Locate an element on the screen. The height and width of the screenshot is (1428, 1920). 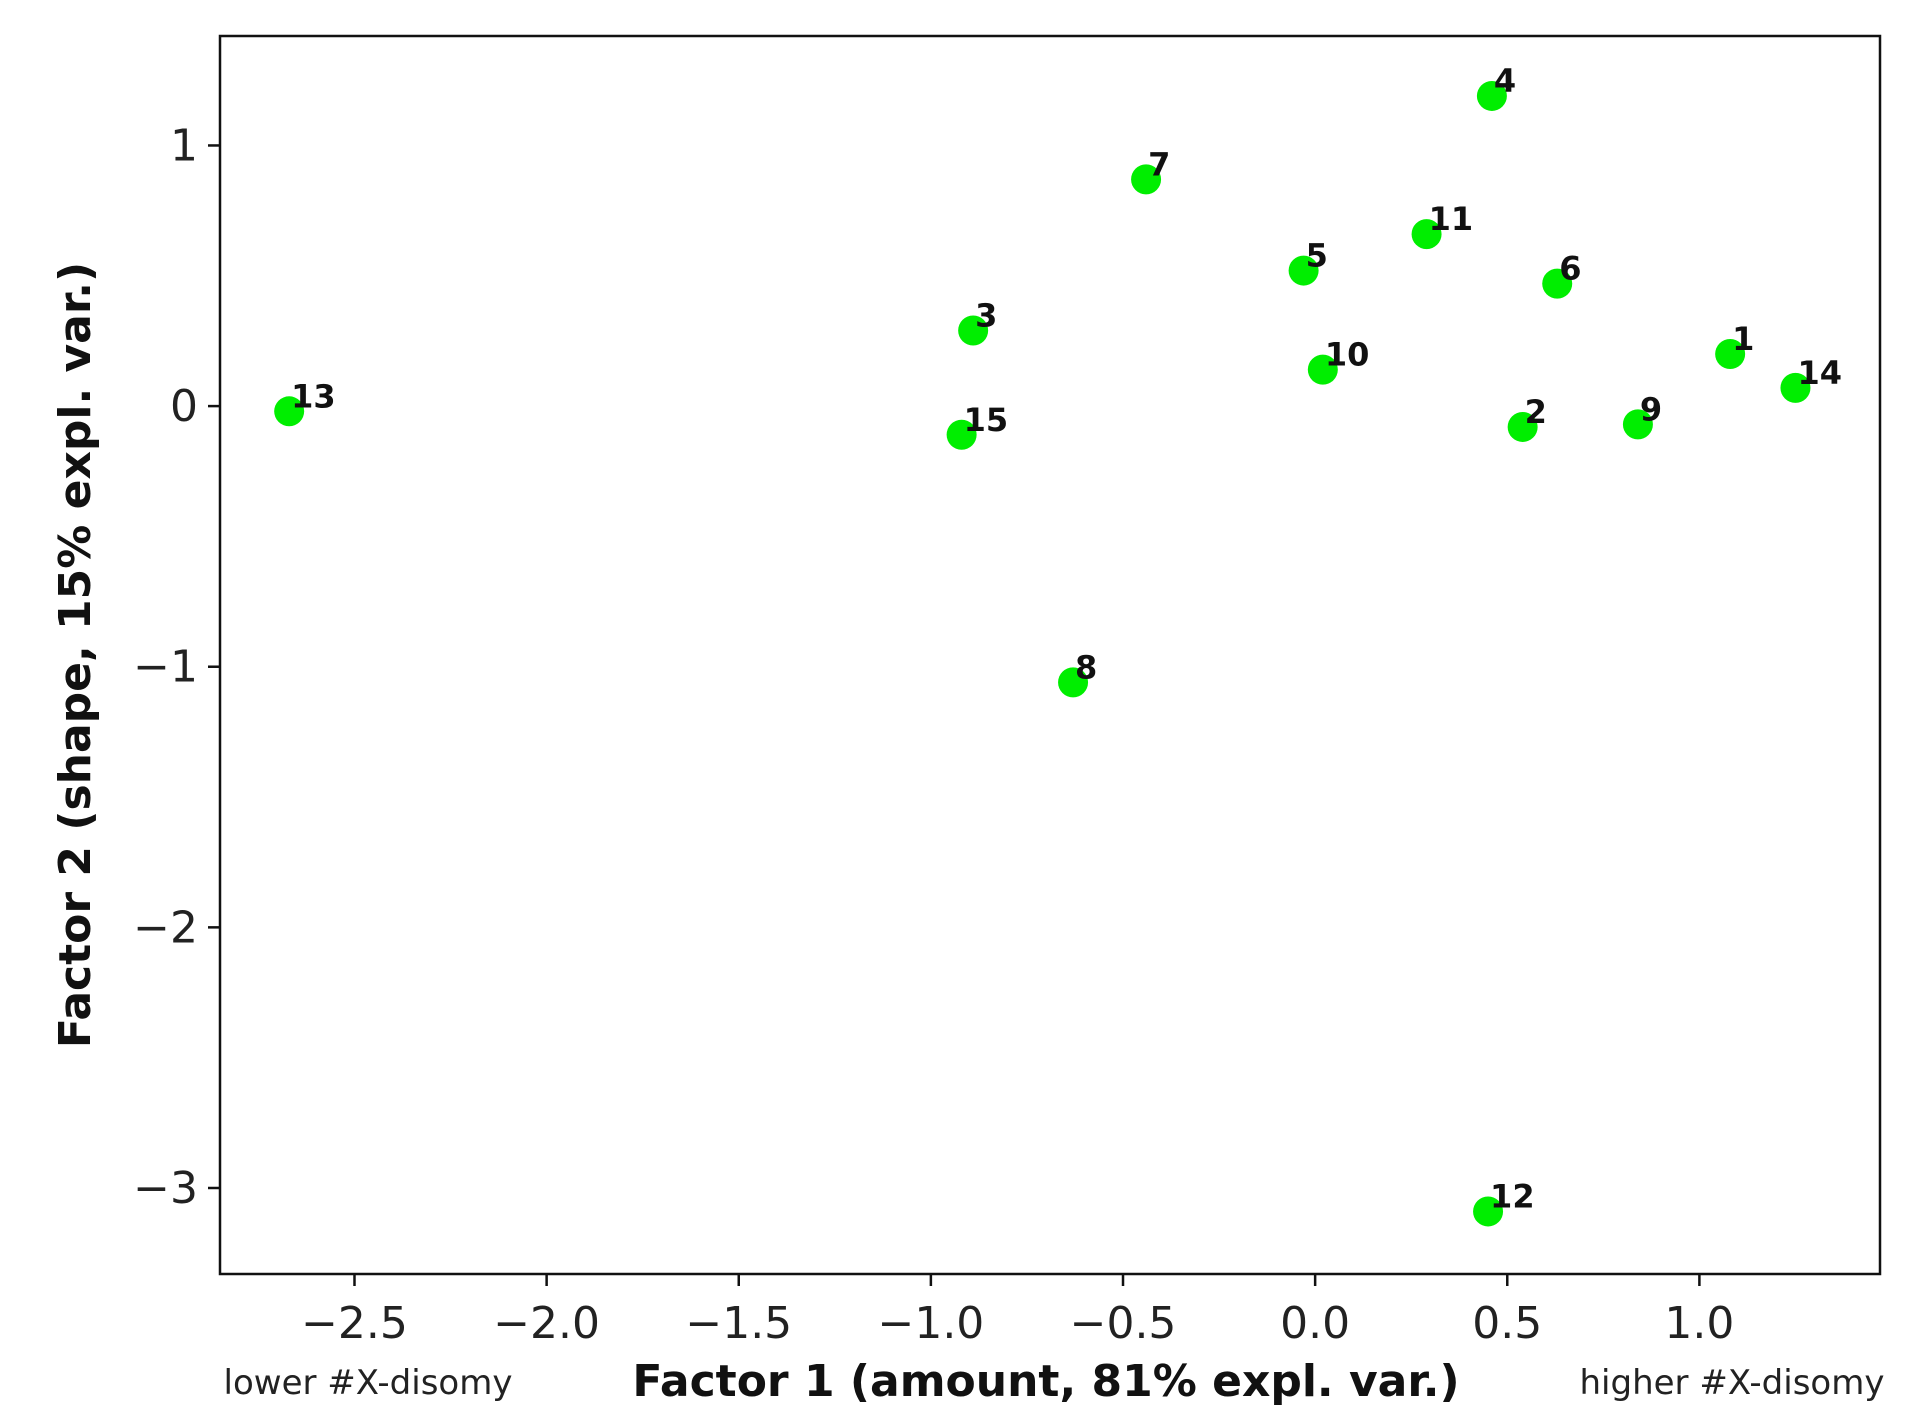
x-tick-label: −0.5 is located at coordinates (1123, 1323).